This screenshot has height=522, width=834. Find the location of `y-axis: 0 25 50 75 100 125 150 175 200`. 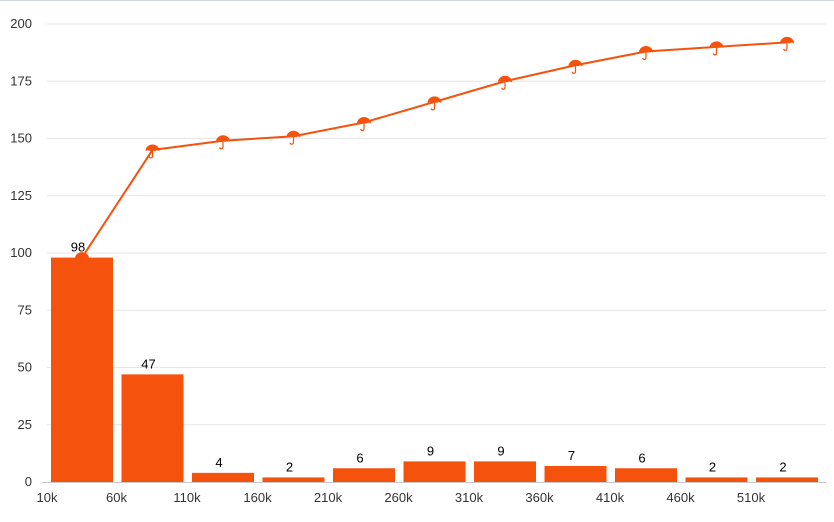

y-axis: 0 25 50 75 100 125 150 175 200 is located at coordinates (21, 252).